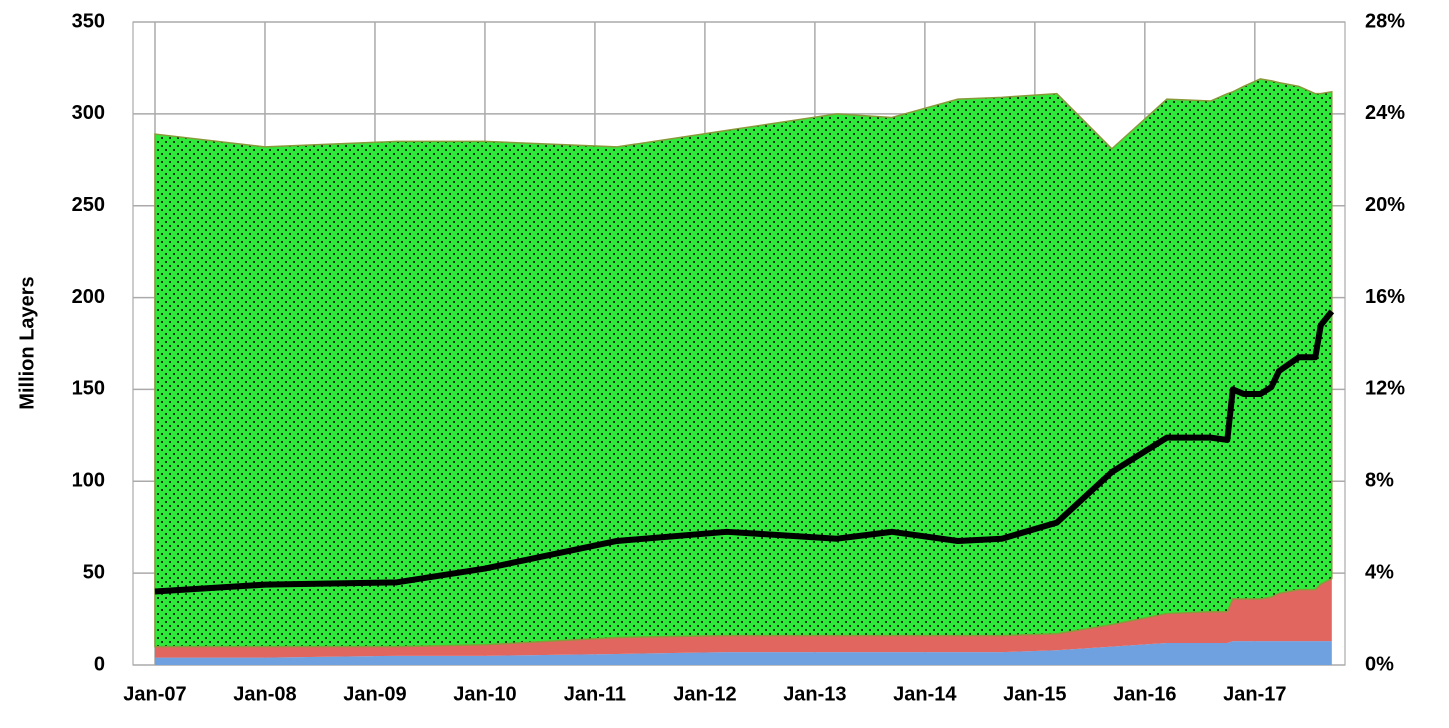 Image resolution: width=1449 pixels, height=728 pixels. What do you see at coordinates (1254, 694) in the screenshot?
I see `x-tick-label: Jan-17` at bounding box center [1254, 694].